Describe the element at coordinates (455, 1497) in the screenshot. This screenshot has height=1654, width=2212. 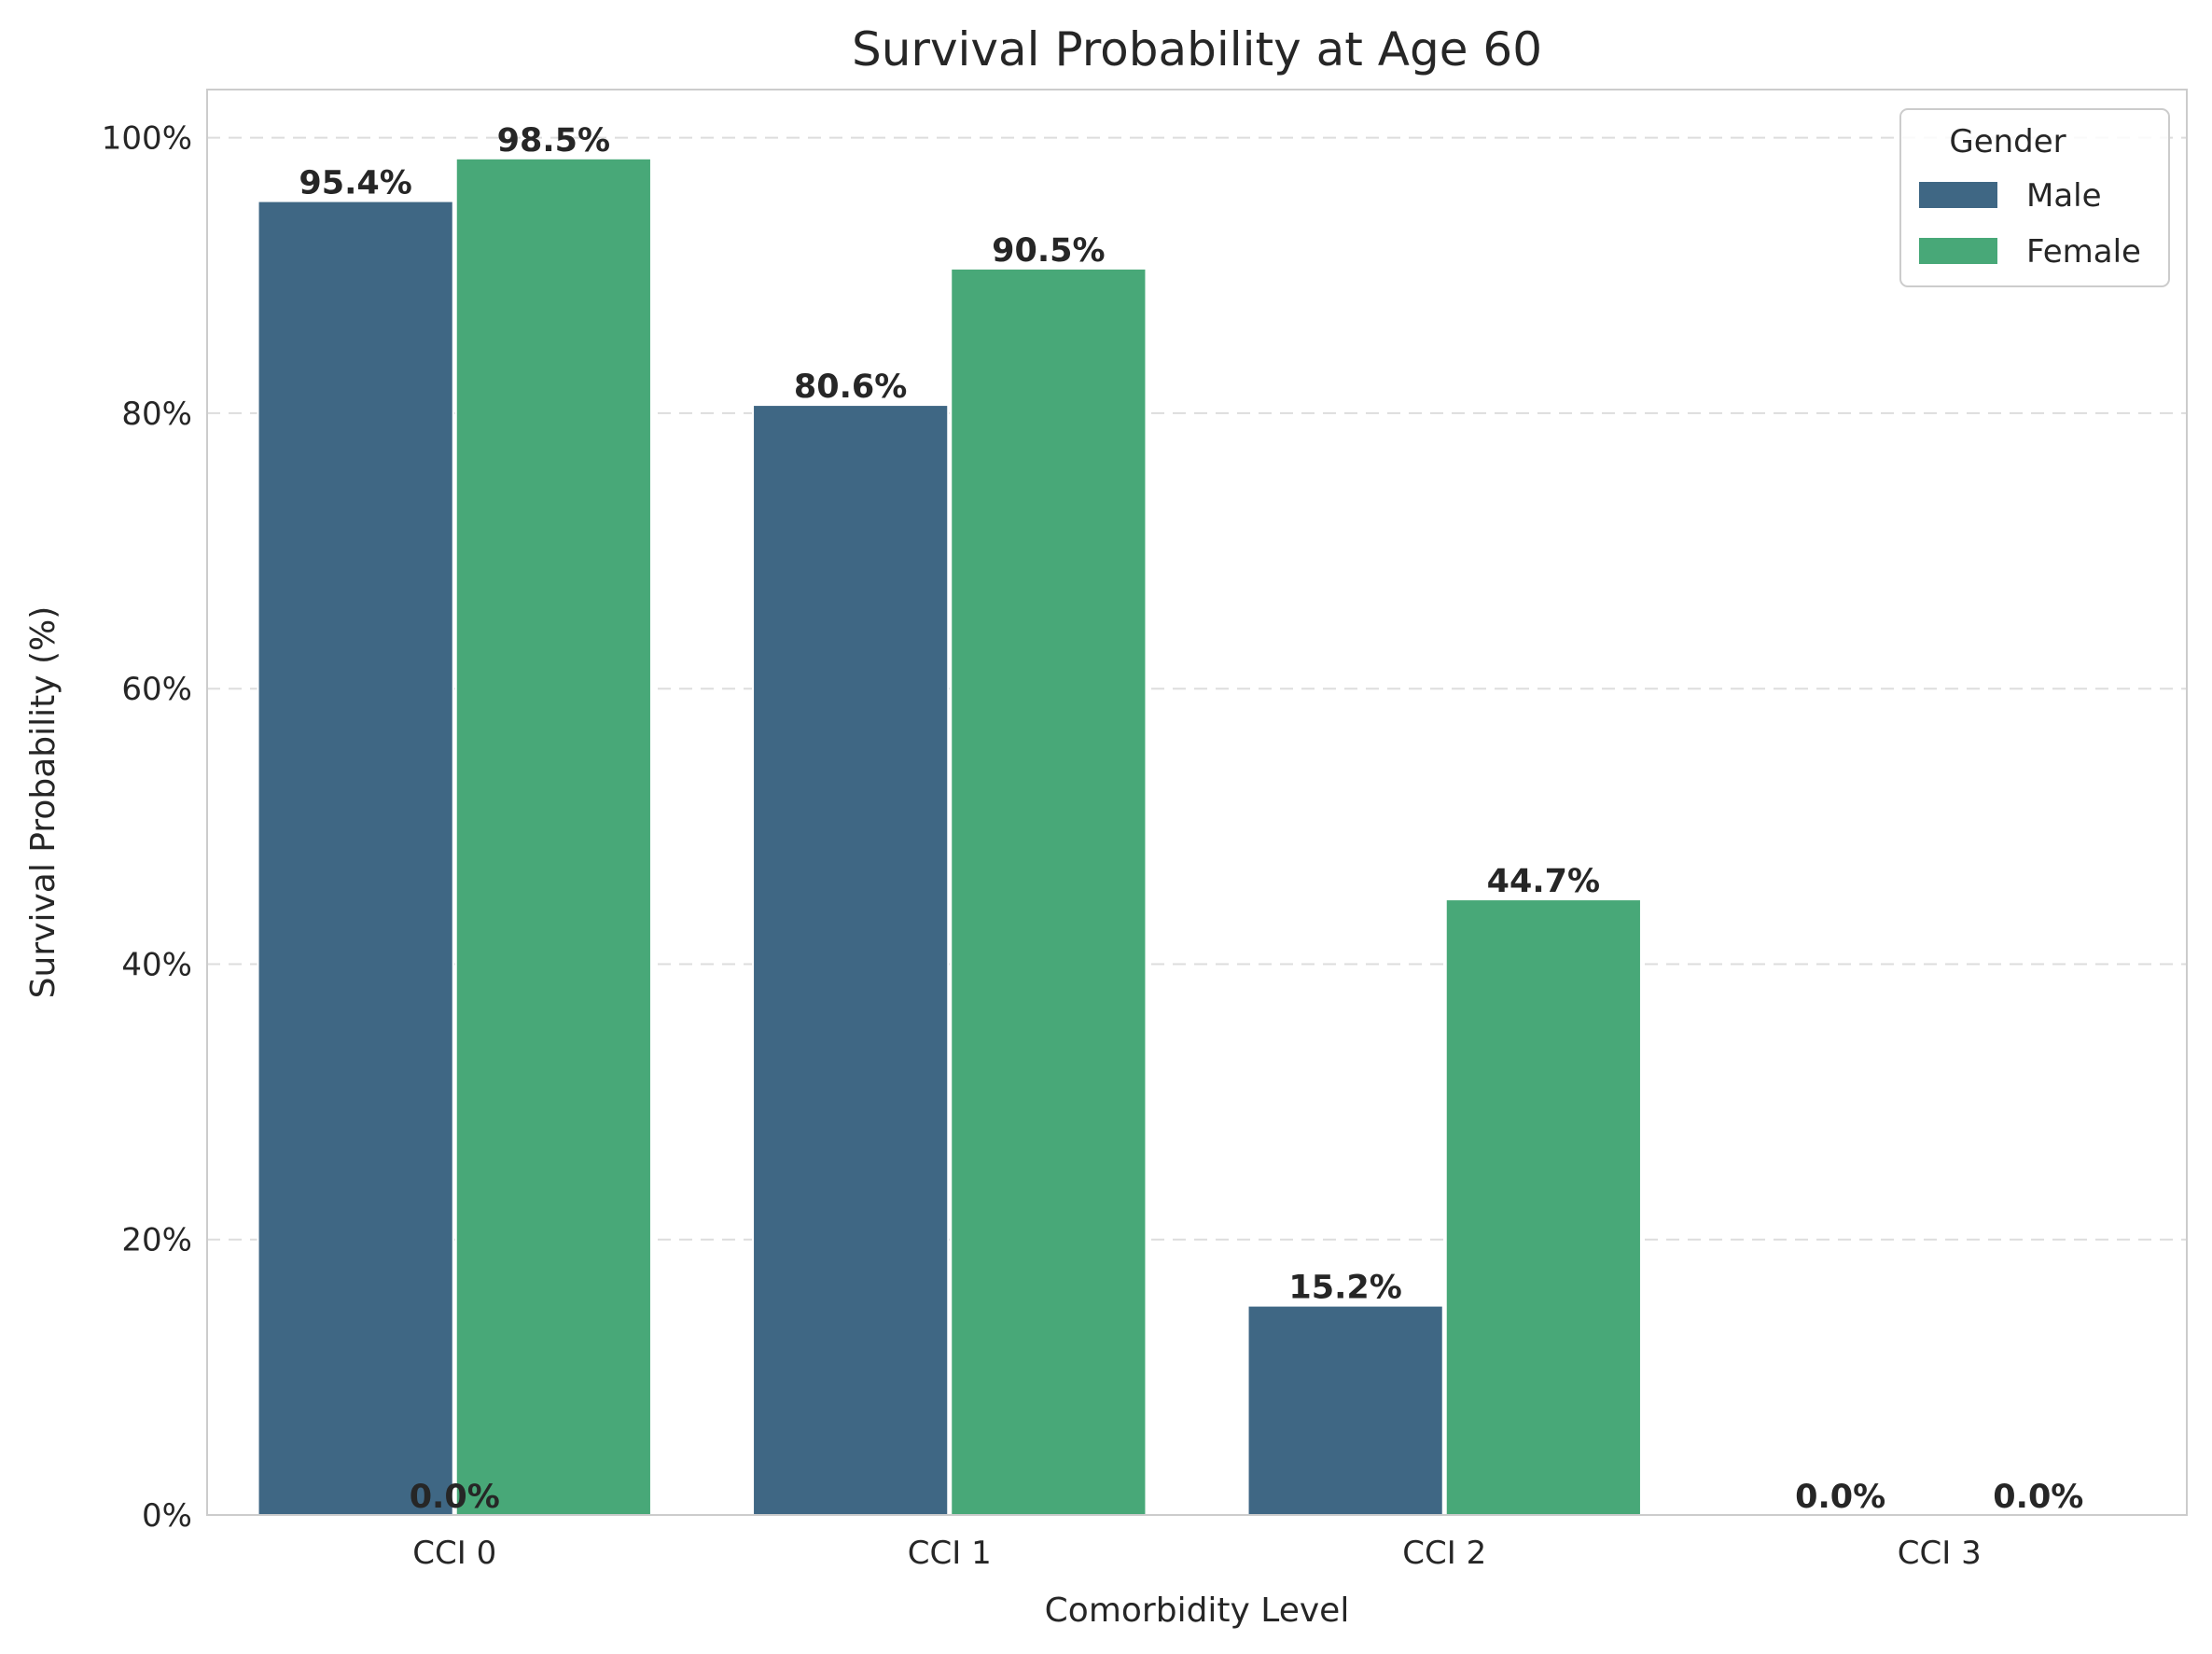
I see `extra-data-label: 0.0%` at that location.